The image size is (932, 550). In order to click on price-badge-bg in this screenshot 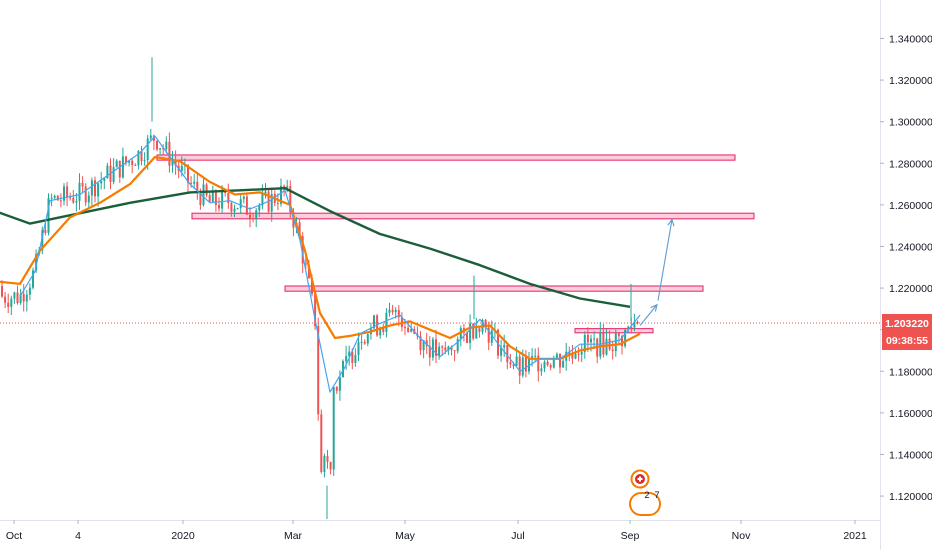, I will do `click(907, 331)`.